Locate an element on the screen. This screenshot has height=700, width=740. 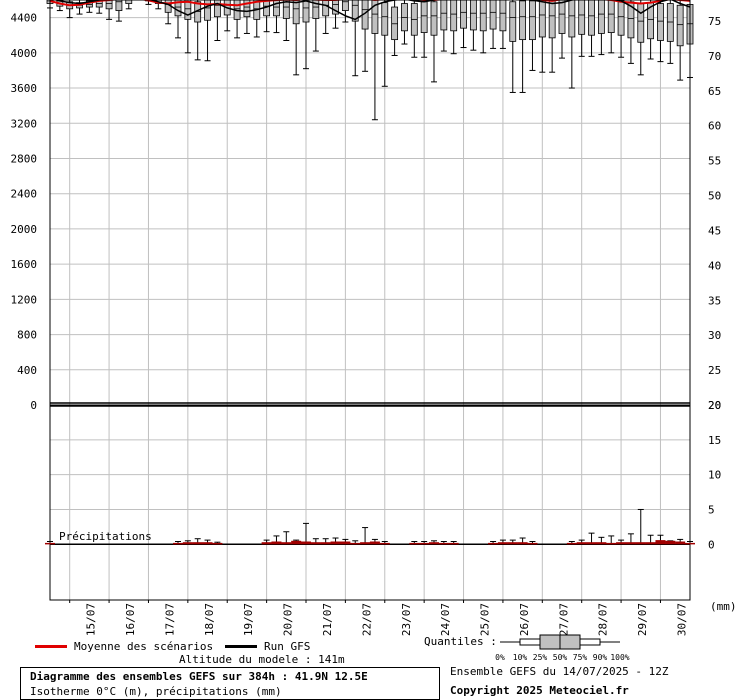
precip-tick-label: 5 is located at coordinates (711, 509).